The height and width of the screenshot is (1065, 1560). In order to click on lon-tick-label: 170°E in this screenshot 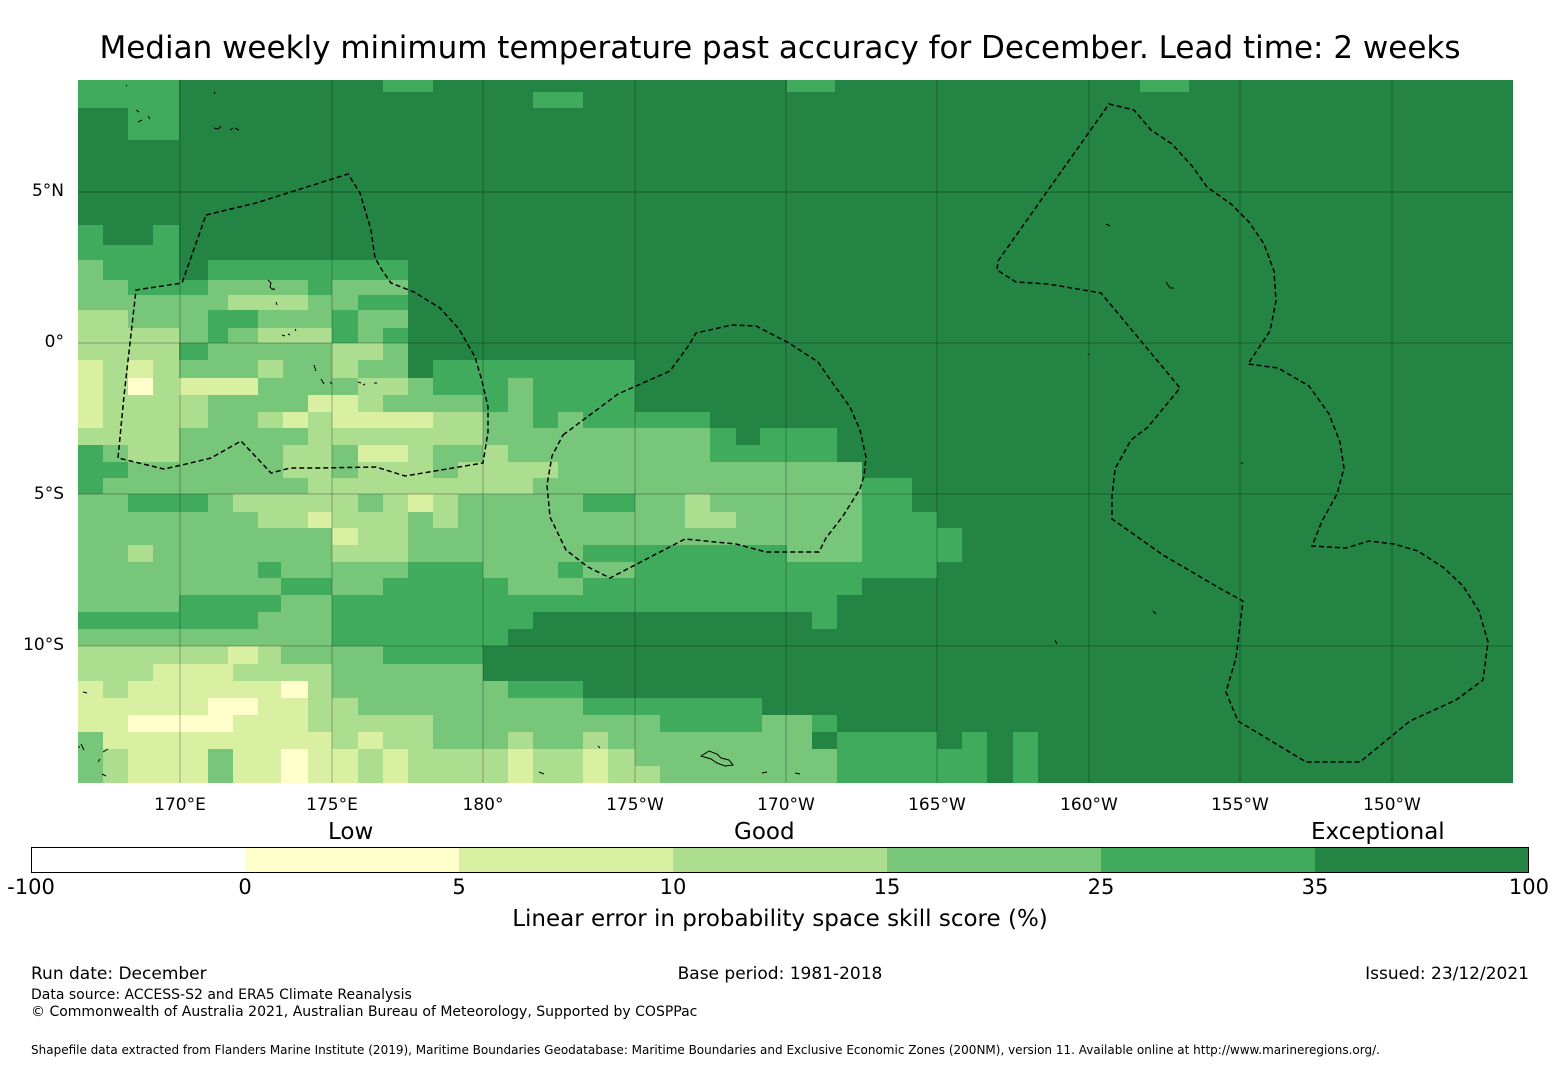, I will do `click(180, 805)`.